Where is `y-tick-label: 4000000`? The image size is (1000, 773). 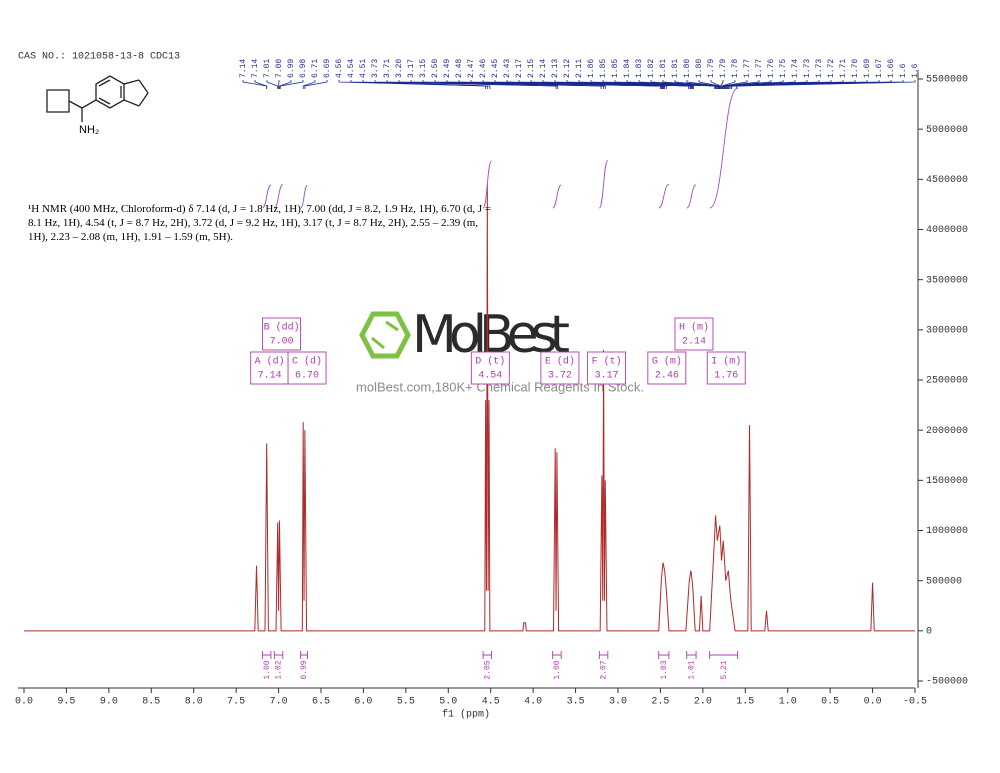
y-tick-label: 4000000 is located at coordinates (947, 230).